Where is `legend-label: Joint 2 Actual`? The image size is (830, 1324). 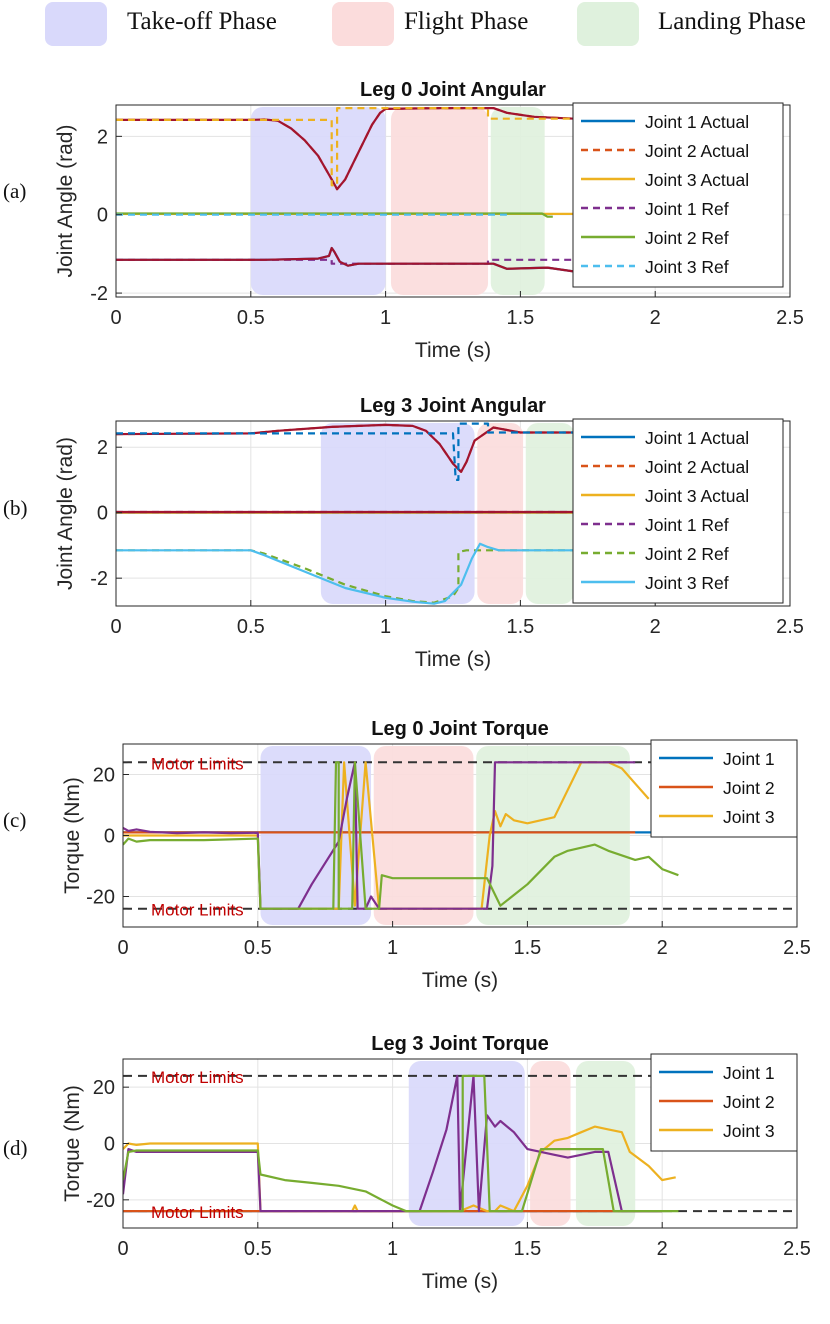
legend-label: Joint 2 Actual is located at coordinates (697, 151).